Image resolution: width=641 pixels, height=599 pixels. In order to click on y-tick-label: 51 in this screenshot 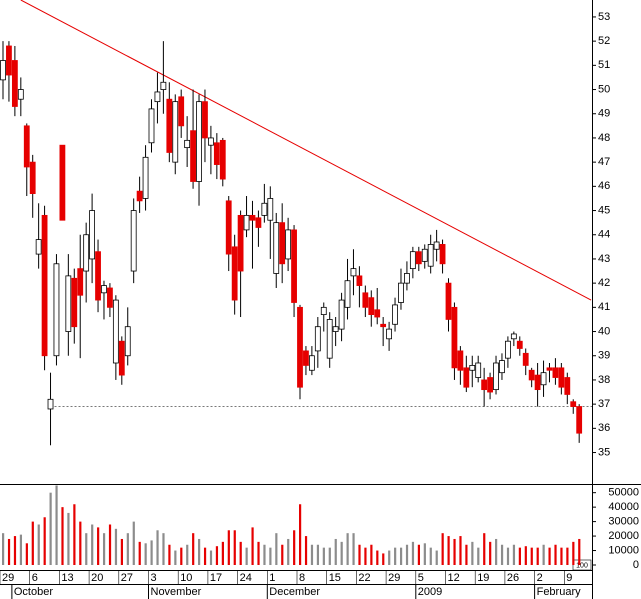, I will do `click(604, 65)`.